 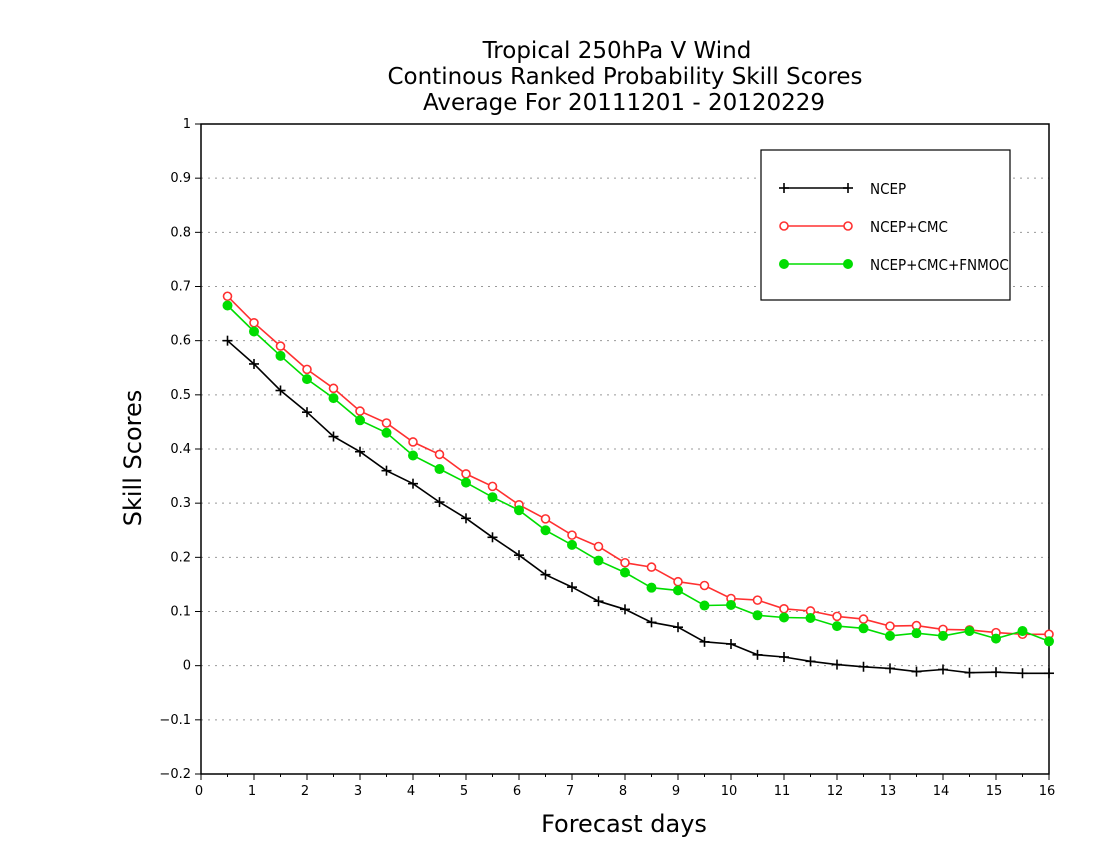 I want to click on legend-item: NCEP+CMC+FNMOC, so click(x=894, y=265).